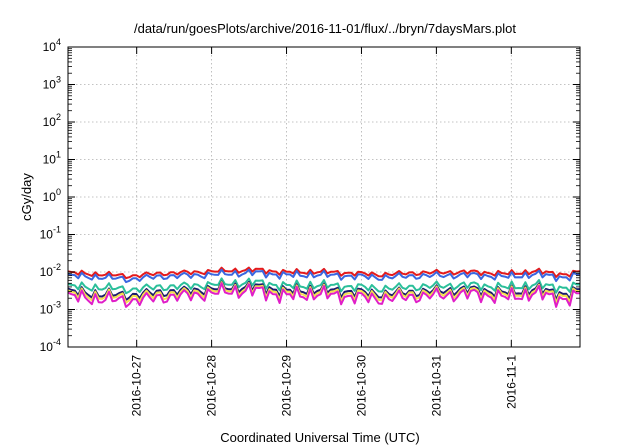 The image size is (640, 448). I want to click on x-tick-label: 2016-10-29, so click(287, 386).